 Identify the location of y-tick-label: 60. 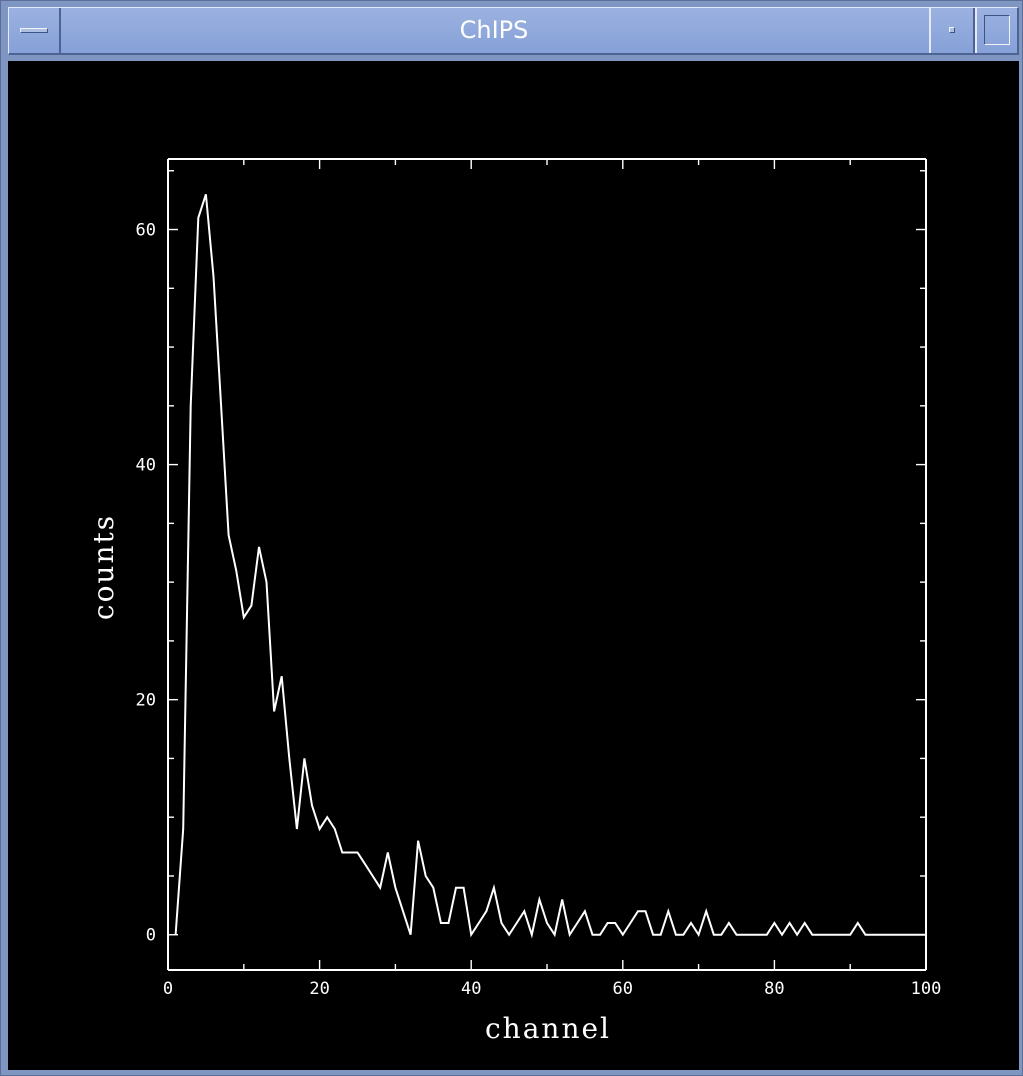
(146, 231).